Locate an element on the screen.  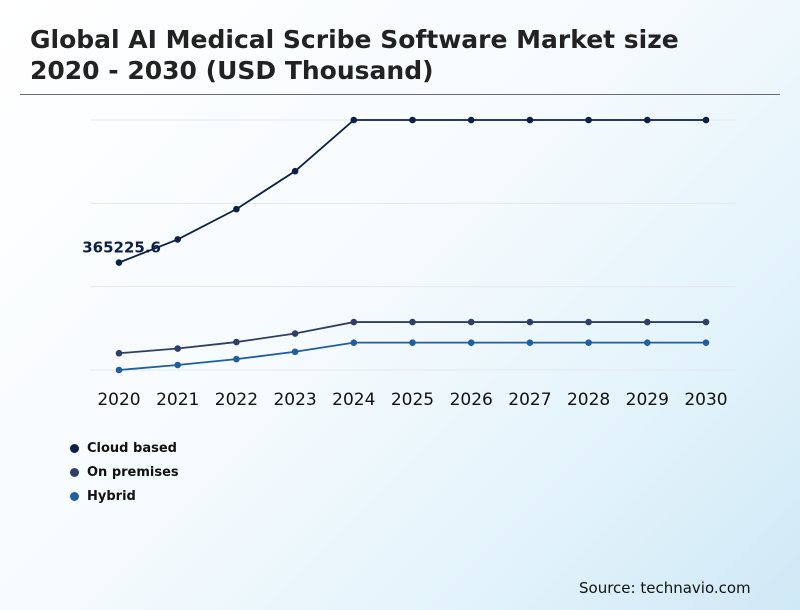
series-1-point-2030 is located at coordinates (706, 322).